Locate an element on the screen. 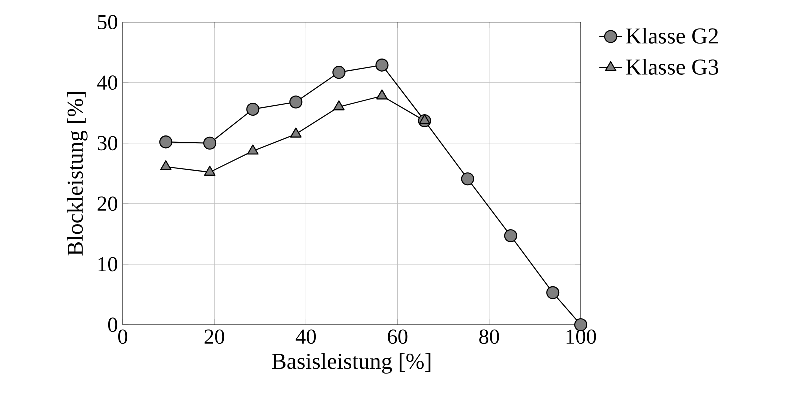 The image size is (796, 408). y-tick-label: 20 is located at coordinates (108, 204).